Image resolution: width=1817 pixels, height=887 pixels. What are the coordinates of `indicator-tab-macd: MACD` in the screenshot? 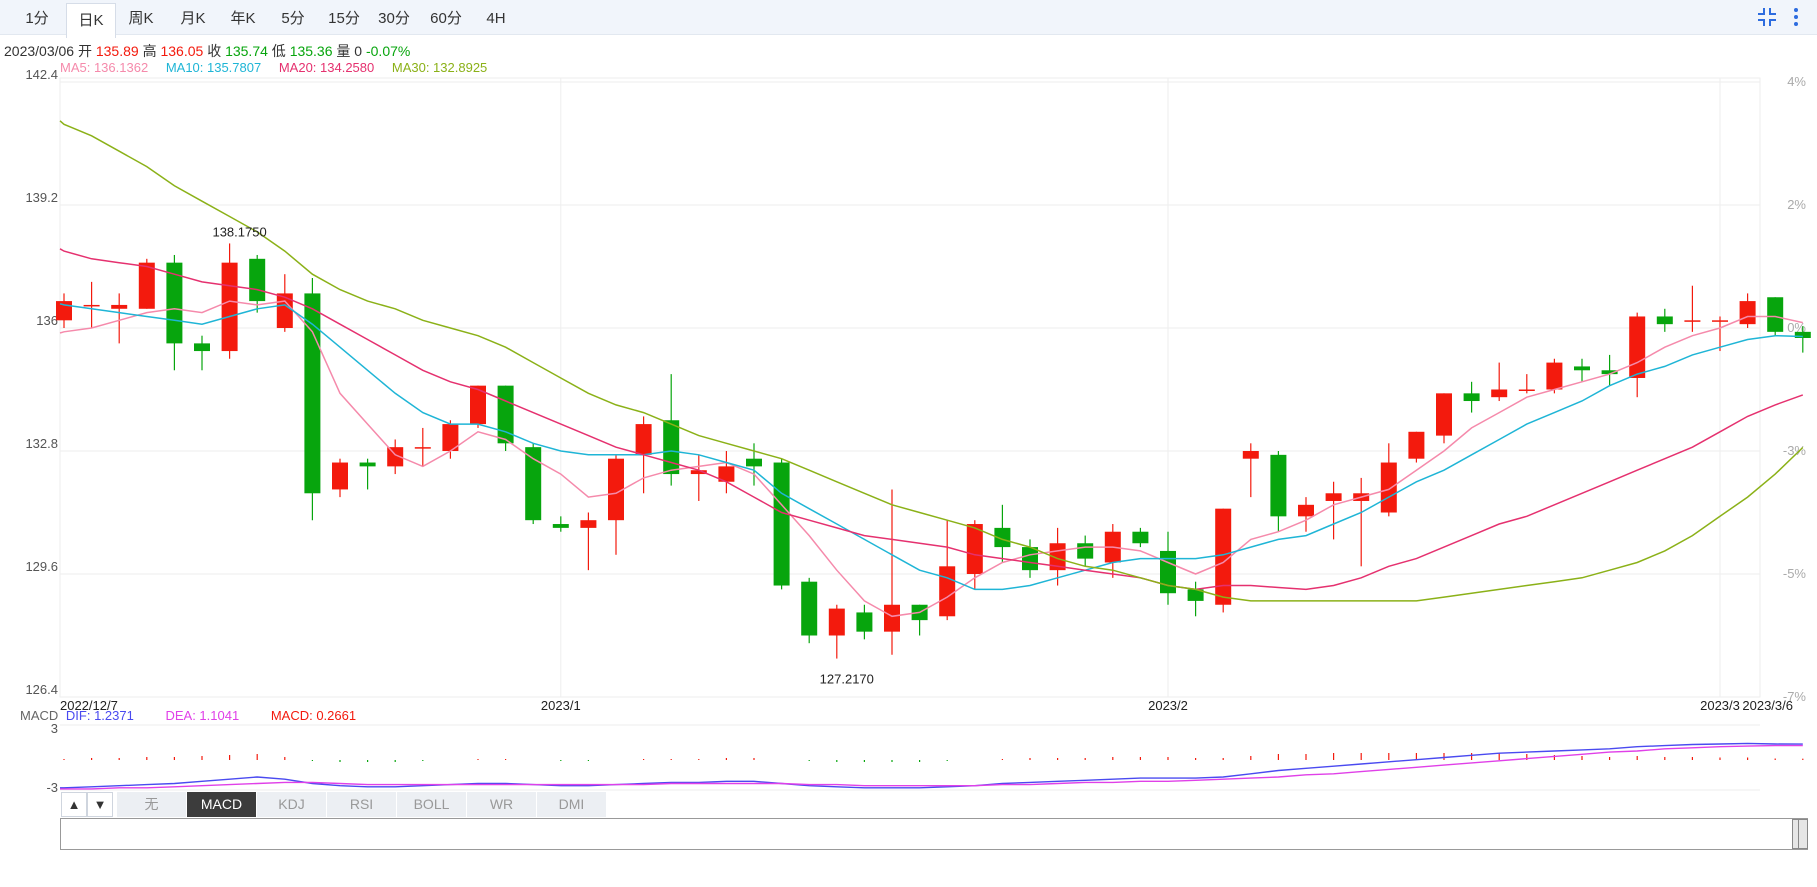 It's located at (222, 804).